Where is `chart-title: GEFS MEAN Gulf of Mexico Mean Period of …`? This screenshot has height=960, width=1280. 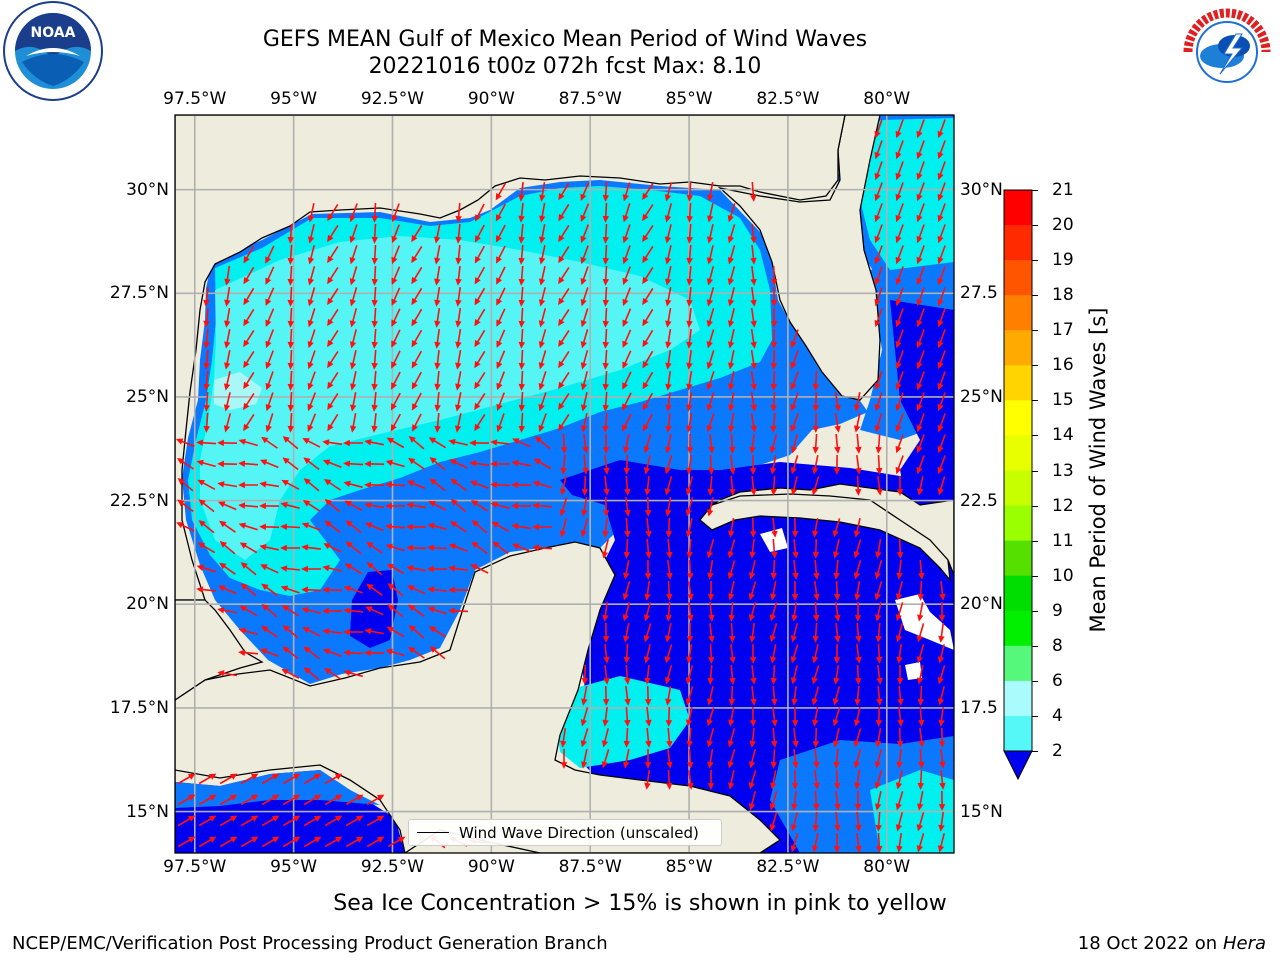 chart-title: GEFS MEAN Gulf of Mexico Mean Period of … is located at coordinates (565, 39).